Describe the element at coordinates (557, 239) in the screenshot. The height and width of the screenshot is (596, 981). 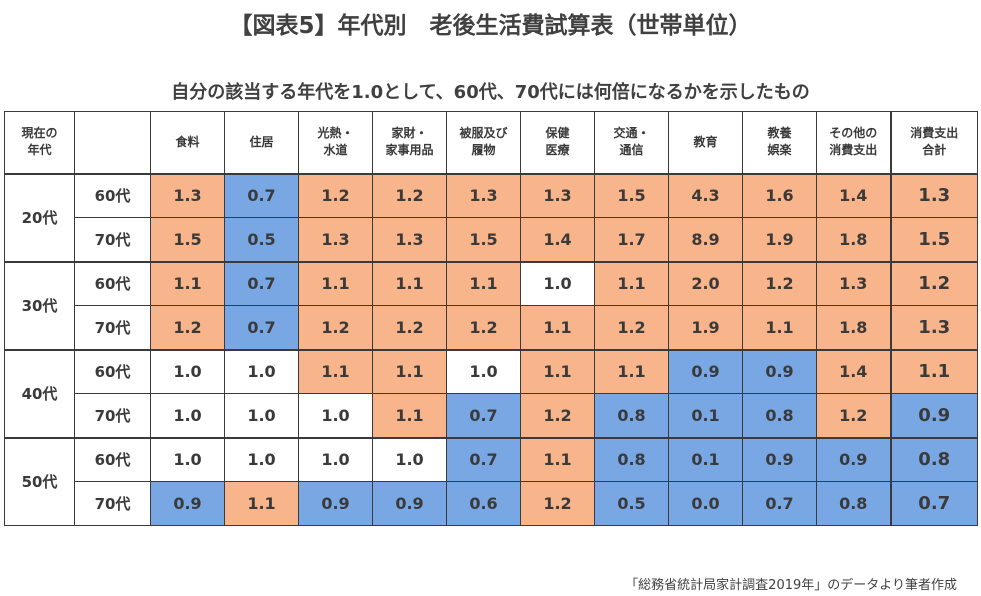
I see `cell-medical: 1.4` at that location.